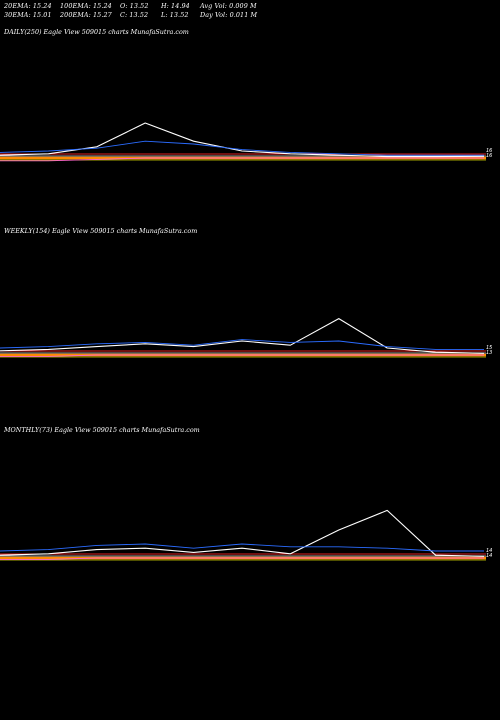 This screenshot has height=720, width=500. What do you see at coordinates (28, 6) in the screenshot?
I see `ema20-value: 20EMA: 15.24` at bounding box center [28, 6].